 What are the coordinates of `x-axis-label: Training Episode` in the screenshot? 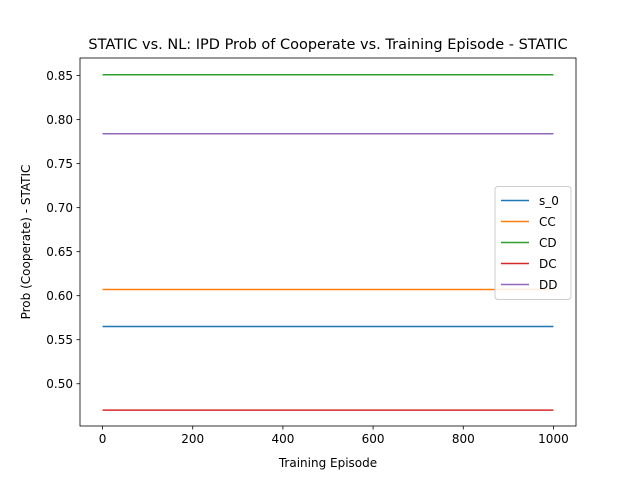 It's located at (327, 463).